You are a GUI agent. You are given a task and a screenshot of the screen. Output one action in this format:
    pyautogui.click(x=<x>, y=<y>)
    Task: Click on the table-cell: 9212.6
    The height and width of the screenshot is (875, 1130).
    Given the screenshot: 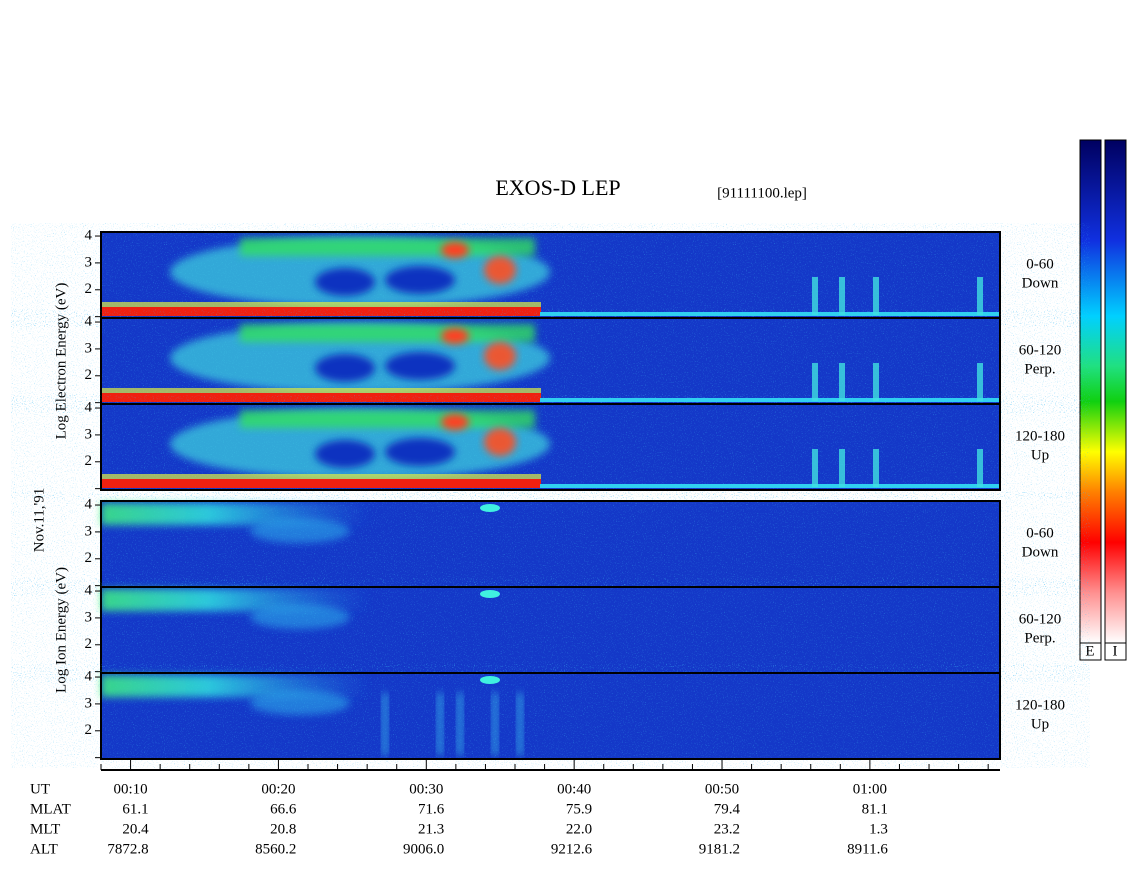 What is the action you would take?
    pyautogui.click(x=572, y=849)
    